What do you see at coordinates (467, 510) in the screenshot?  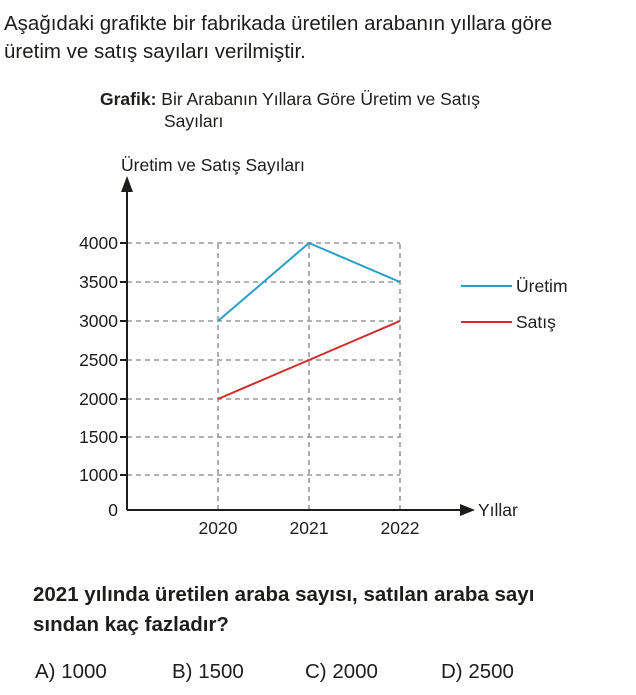 I see `x-axis-arrow` at bounding box center [467, 510].